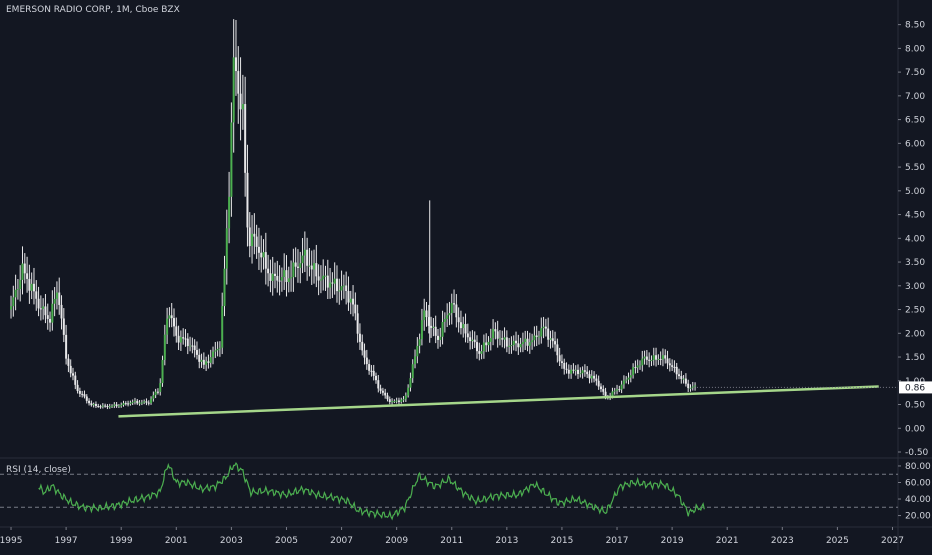 This screenshot has height=555, width=932. Describe the element at coordinates (915, 263) in the screenshot. I see `price-tick-label: 3.50` at that location.